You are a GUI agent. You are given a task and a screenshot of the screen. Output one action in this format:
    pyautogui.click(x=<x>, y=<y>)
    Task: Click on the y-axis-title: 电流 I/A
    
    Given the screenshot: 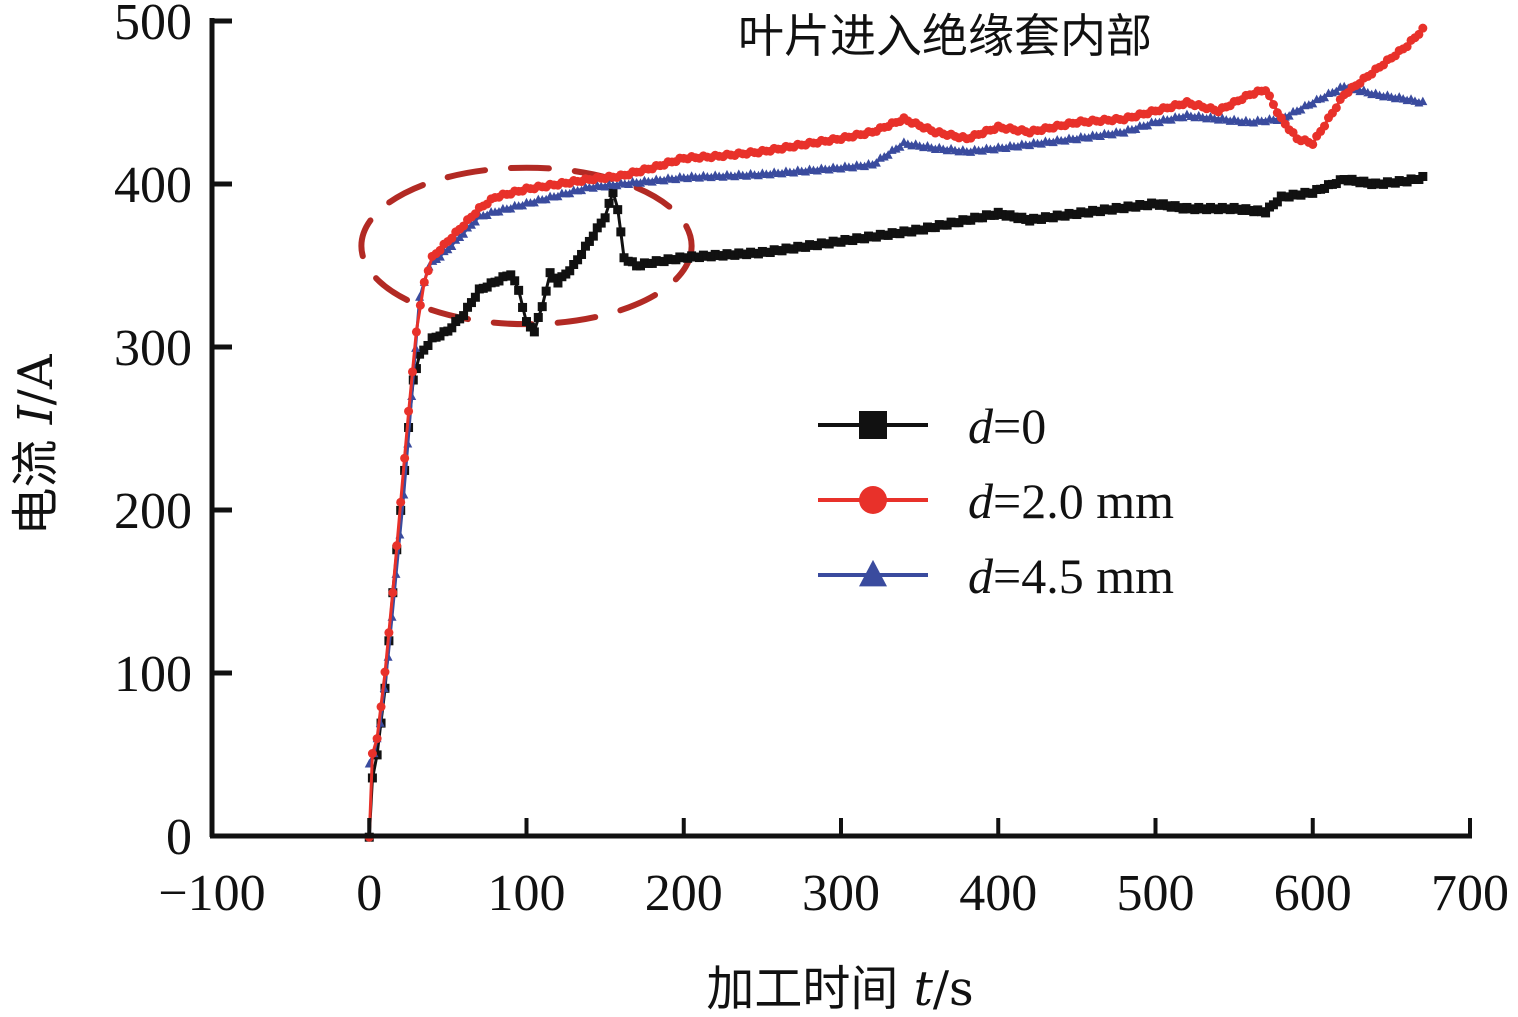 What is the action you would take?
    pyautogui.click(x=36, y=444)
    